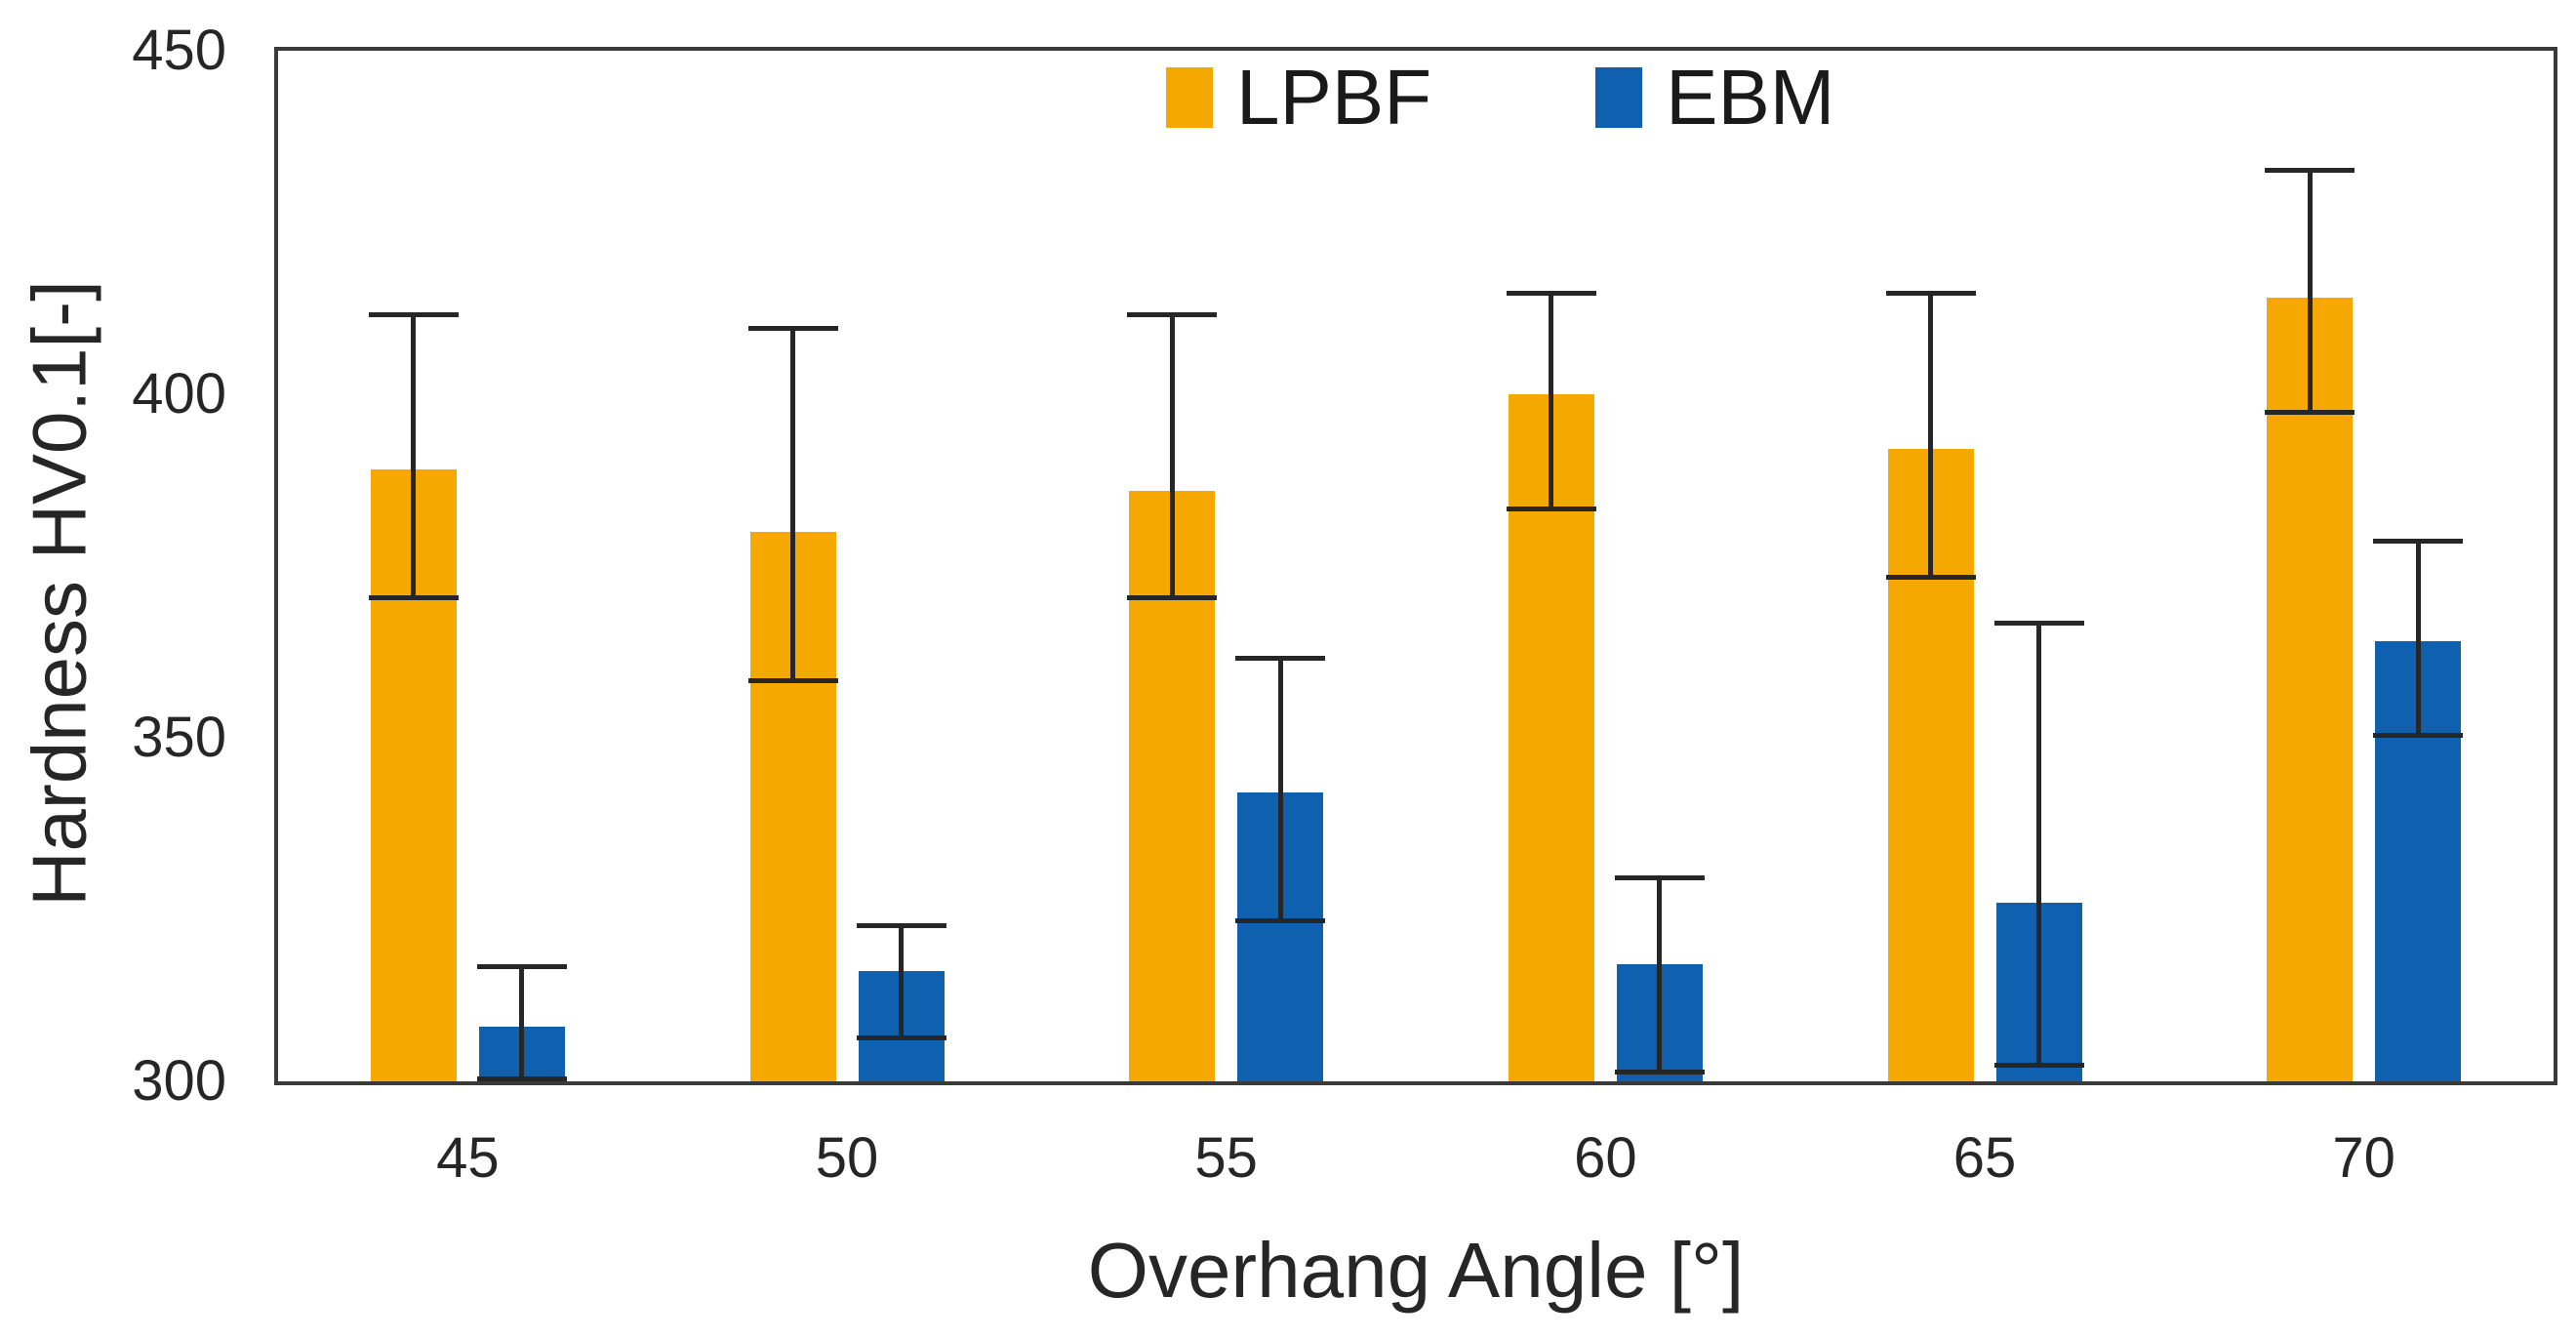 This screenshot has height=1338, width=2576. I want to click on y-axis-tick-label: 400, so click(179, 394).